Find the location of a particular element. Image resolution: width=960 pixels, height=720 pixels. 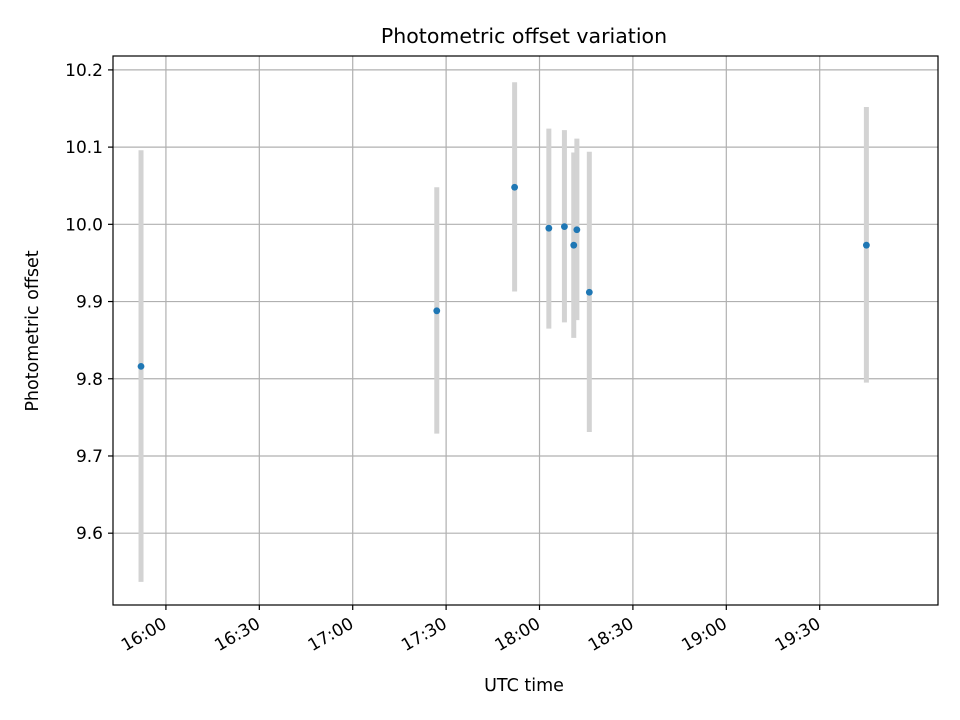

x-axis-ticks: 16:00 16:30 17:00 17:30 18:00 18:30 19:00 19:30 is located at coordinates (471, 630).